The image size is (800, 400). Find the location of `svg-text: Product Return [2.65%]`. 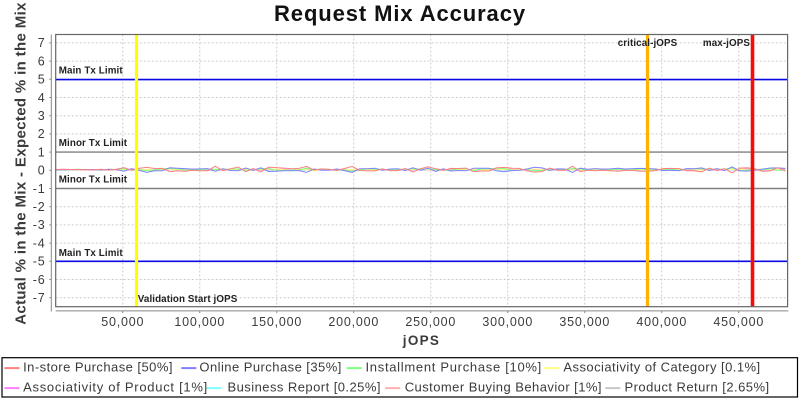

svg-text: Product Return [2.65%] is located at coordinates (697, 386).